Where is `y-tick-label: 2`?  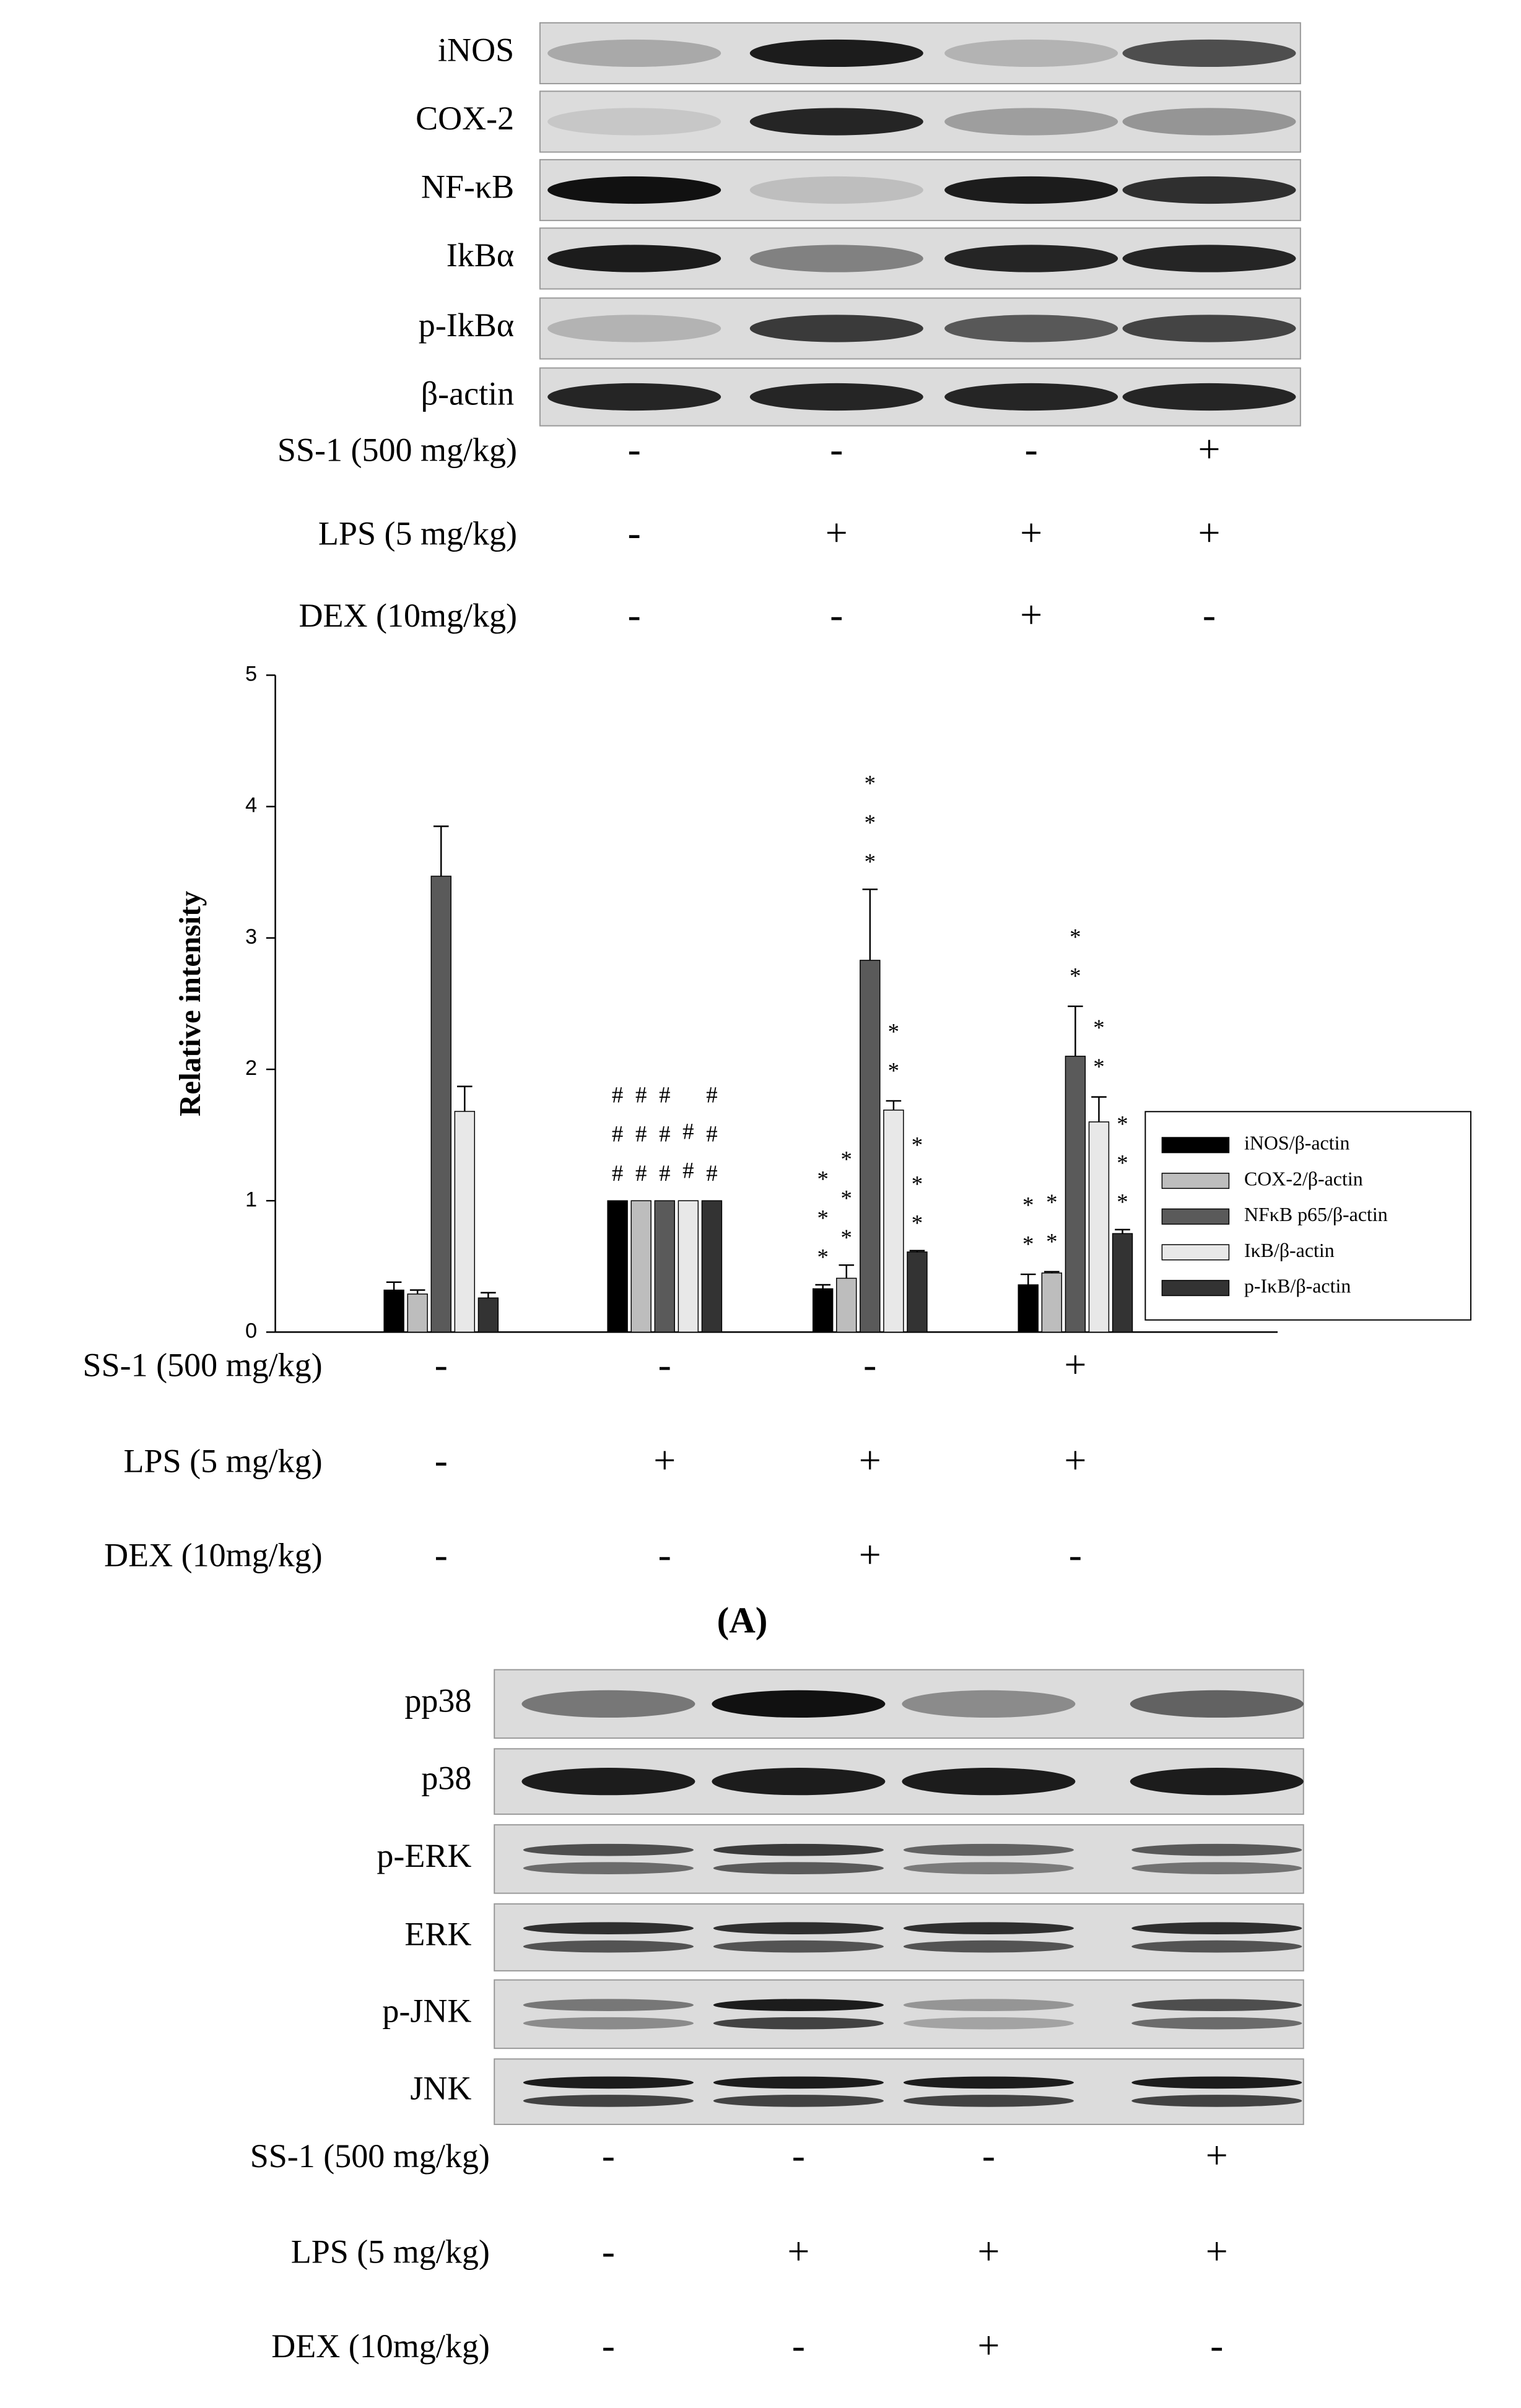 y-tick-label: 2 is located at coordinates (251, 1068).